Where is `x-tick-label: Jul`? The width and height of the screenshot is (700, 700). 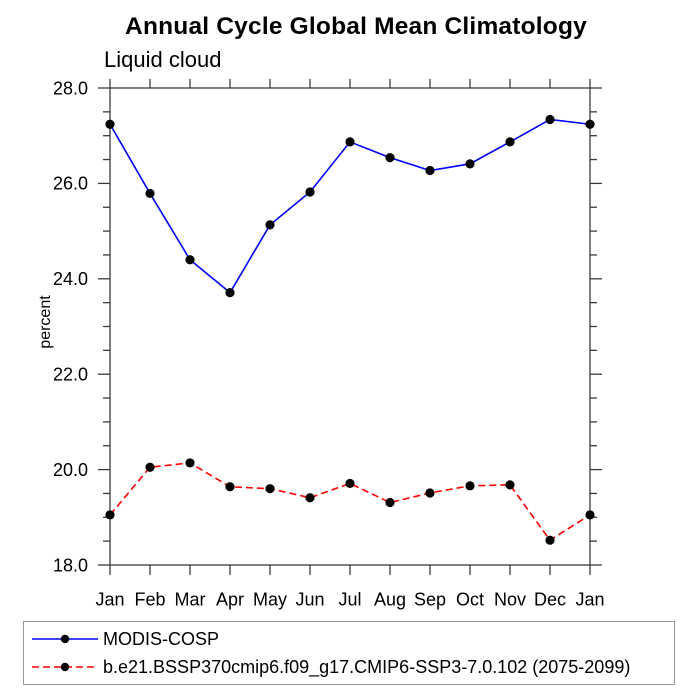 x-tick-label: Jul is located at coordinates (349, 599).